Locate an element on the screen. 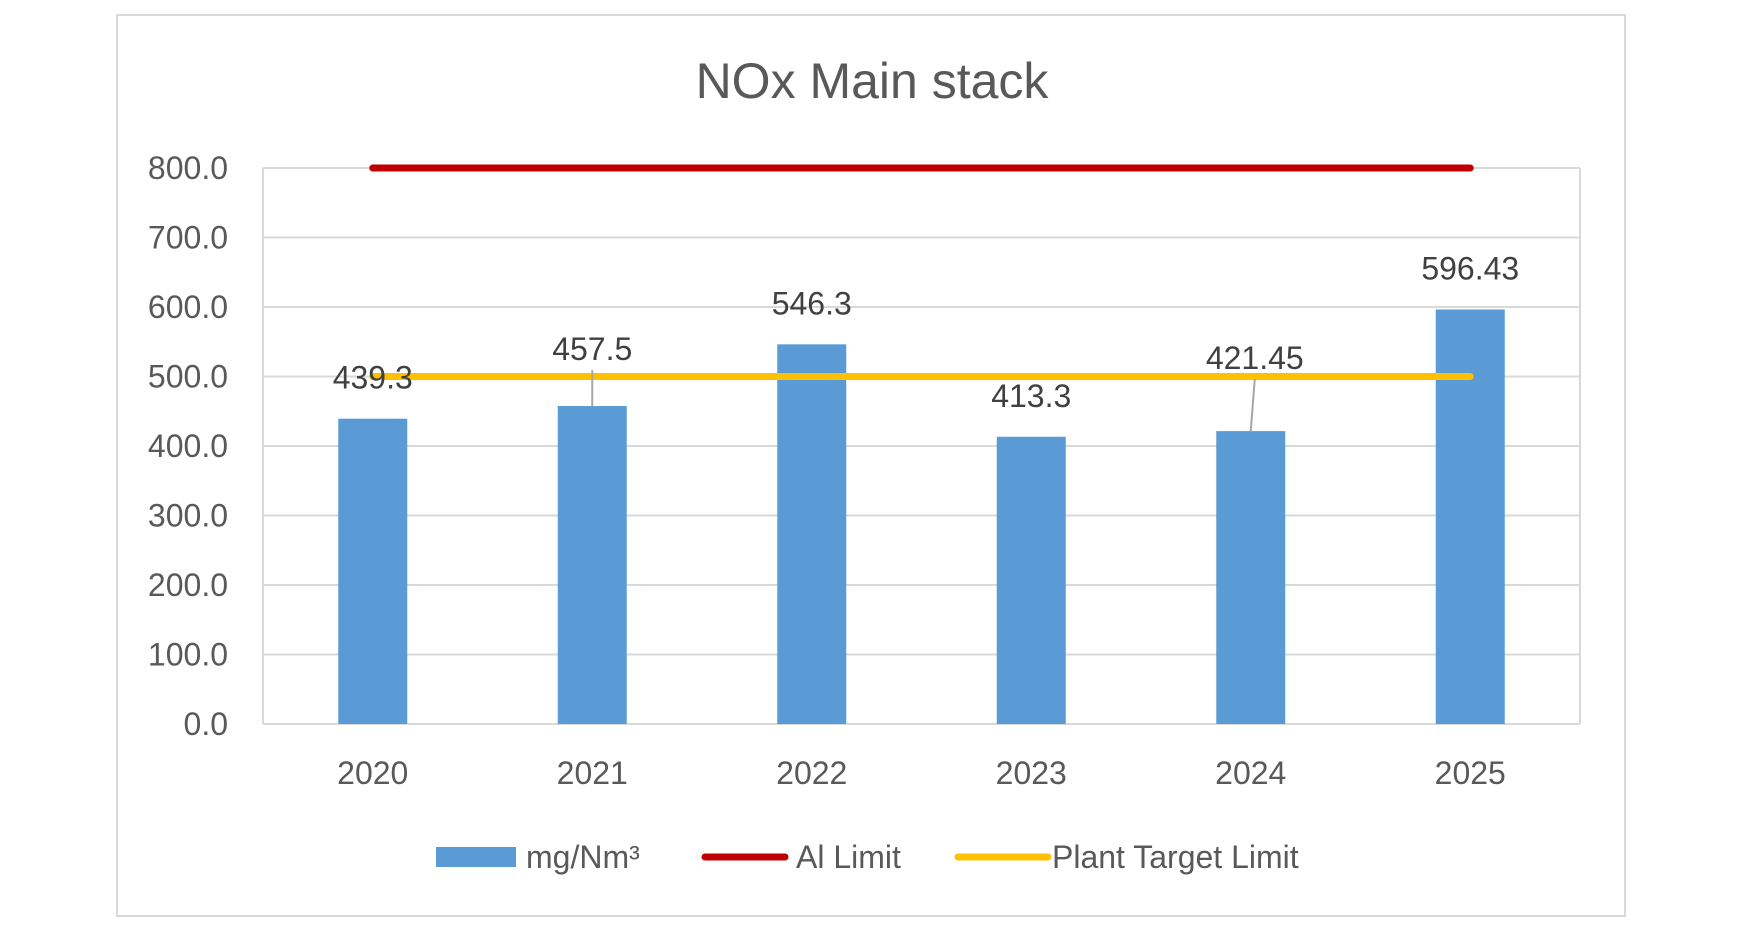  legend-label: Al Limit is located at coordinates (848, 857).